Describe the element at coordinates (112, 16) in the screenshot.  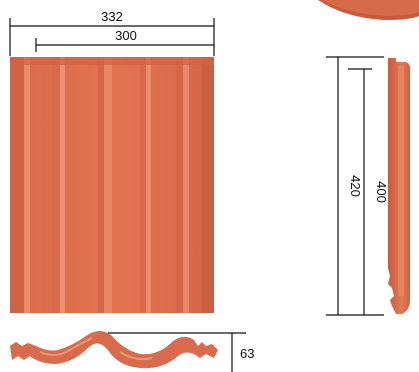
I see `width-outer-label: 332` at that location.